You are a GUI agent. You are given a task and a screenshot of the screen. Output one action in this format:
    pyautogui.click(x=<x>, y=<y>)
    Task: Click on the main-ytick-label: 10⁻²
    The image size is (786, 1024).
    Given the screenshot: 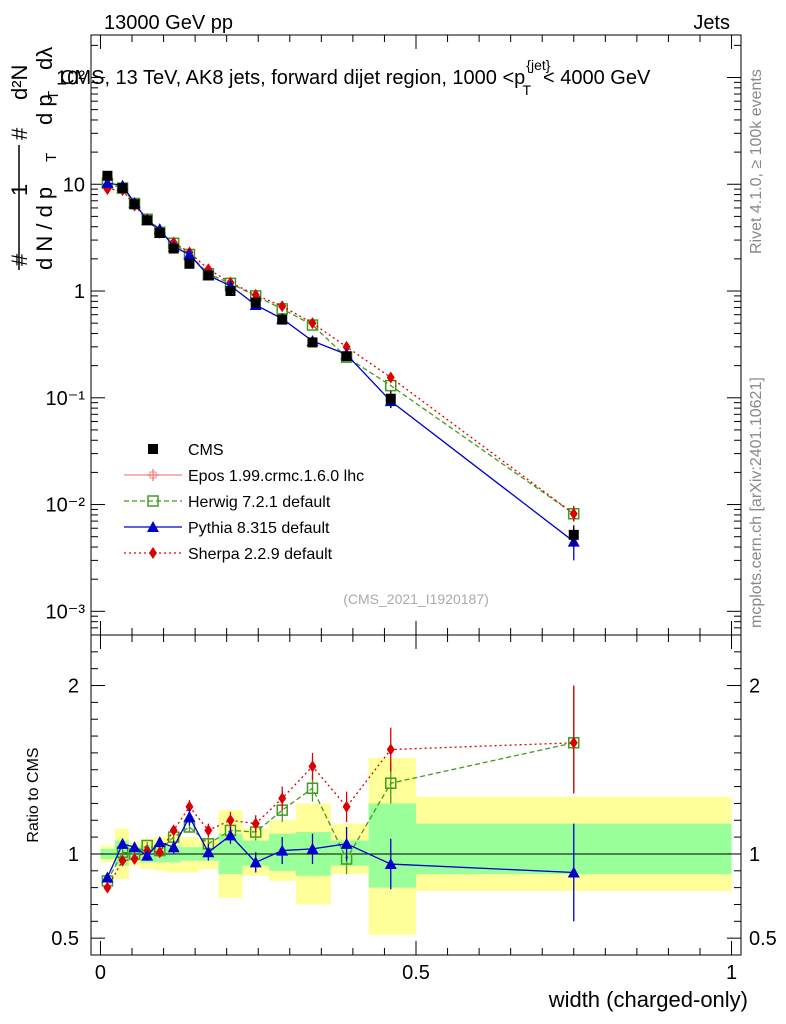 What is the action you would take?
    pyautogui.click(x=66, y=506)
    